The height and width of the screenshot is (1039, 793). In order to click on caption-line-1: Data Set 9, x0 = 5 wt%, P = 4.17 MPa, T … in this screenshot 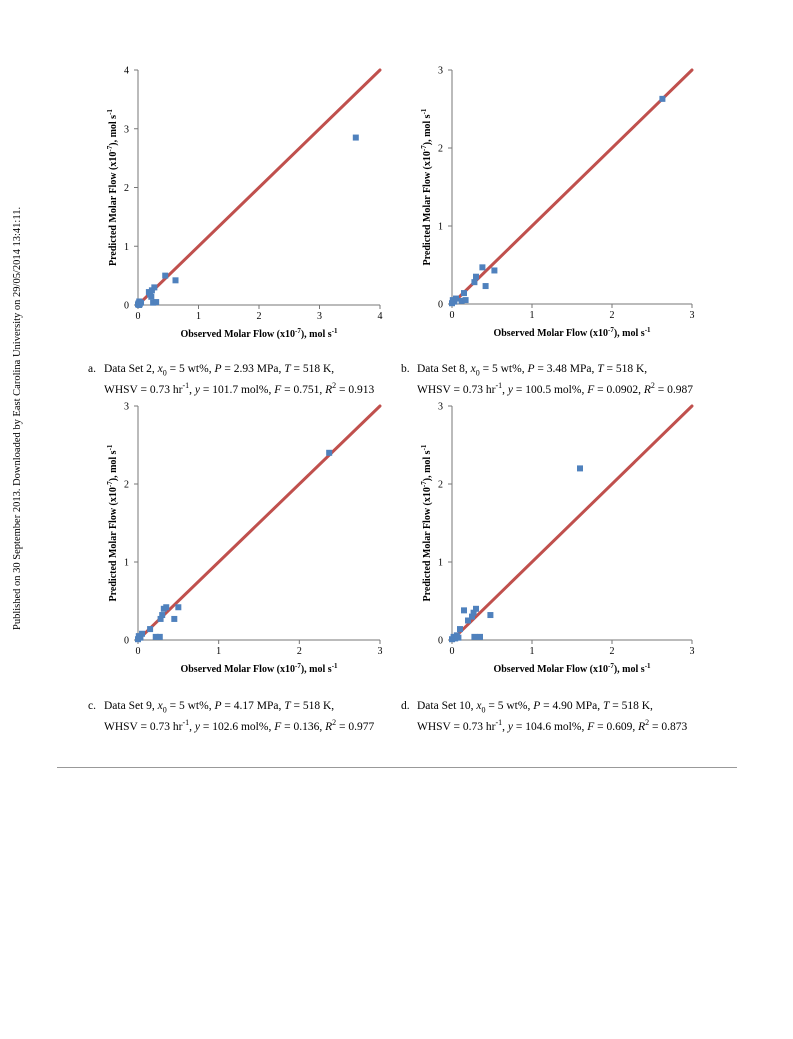, I will do `click(219, 707)`.